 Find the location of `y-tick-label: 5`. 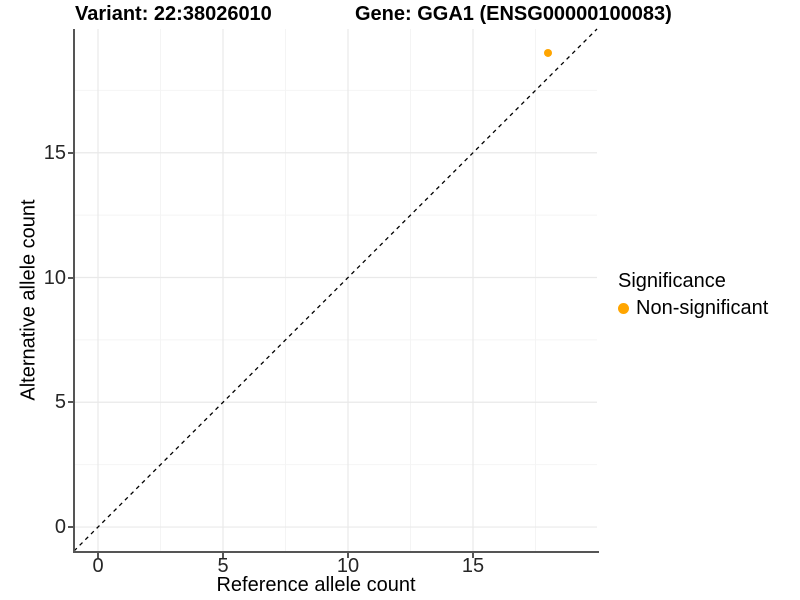

y-tick-label: 5 is located at coordinates (60, 402).